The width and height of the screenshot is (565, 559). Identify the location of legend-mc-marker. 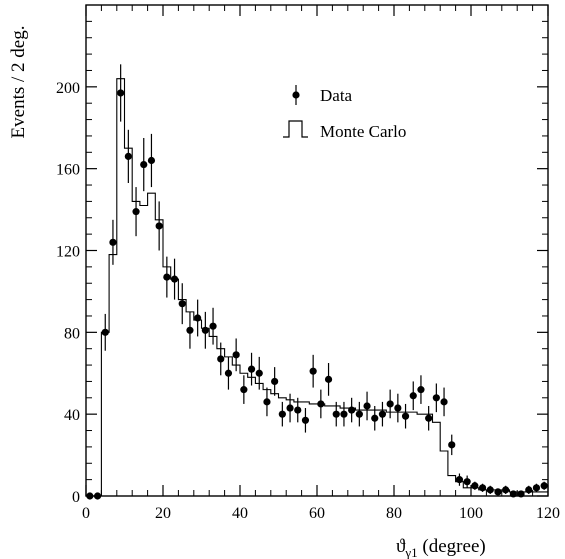
(295, 129).